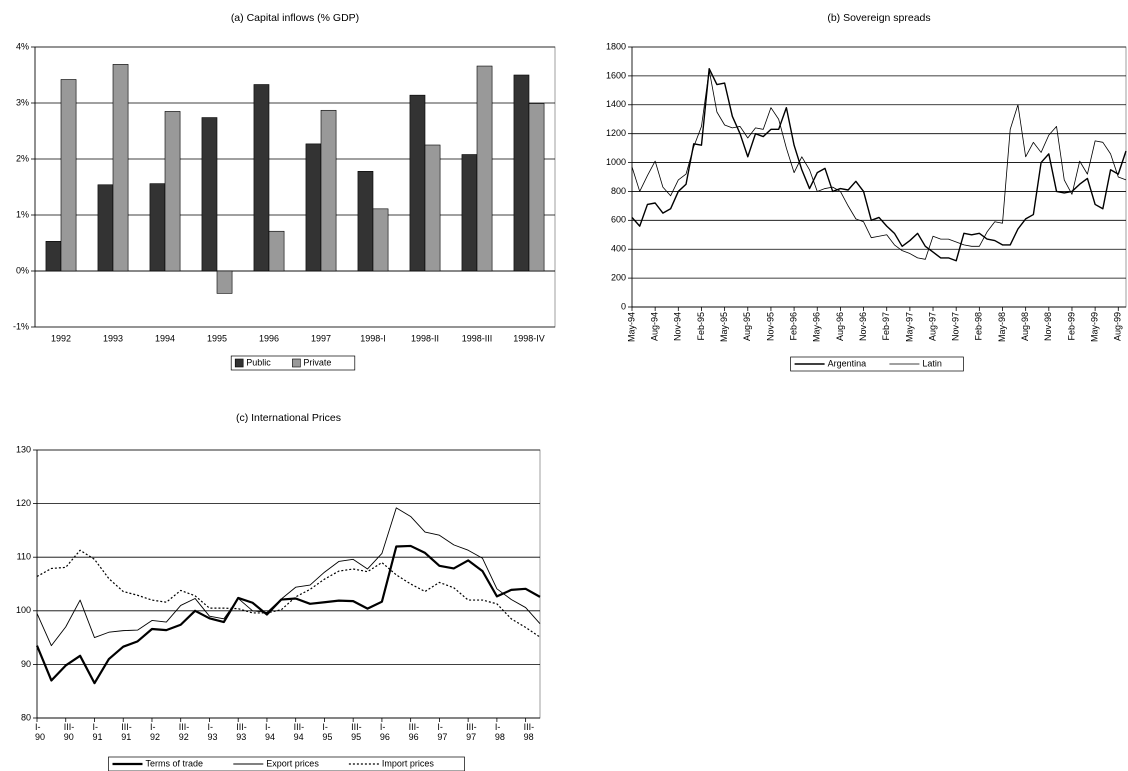 This screenshot has width=1128, height=771. What do you see at coordinates (97, 737) in the screenshot?
I see `x-tick-label-line: 91` at bounding box center [97, 737].